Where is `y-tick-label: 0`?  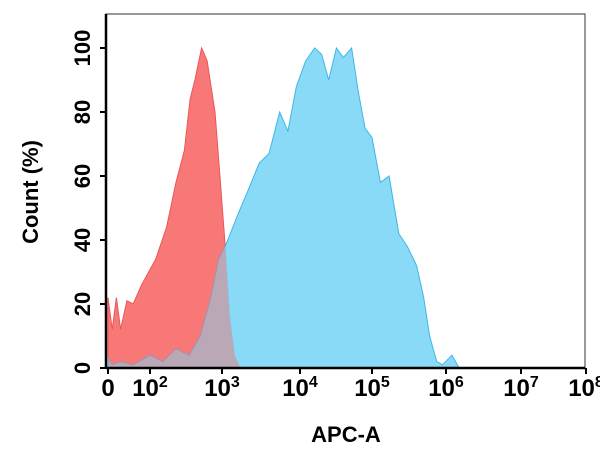
y-tick-label: 0 is located at coordinates (82, 368).